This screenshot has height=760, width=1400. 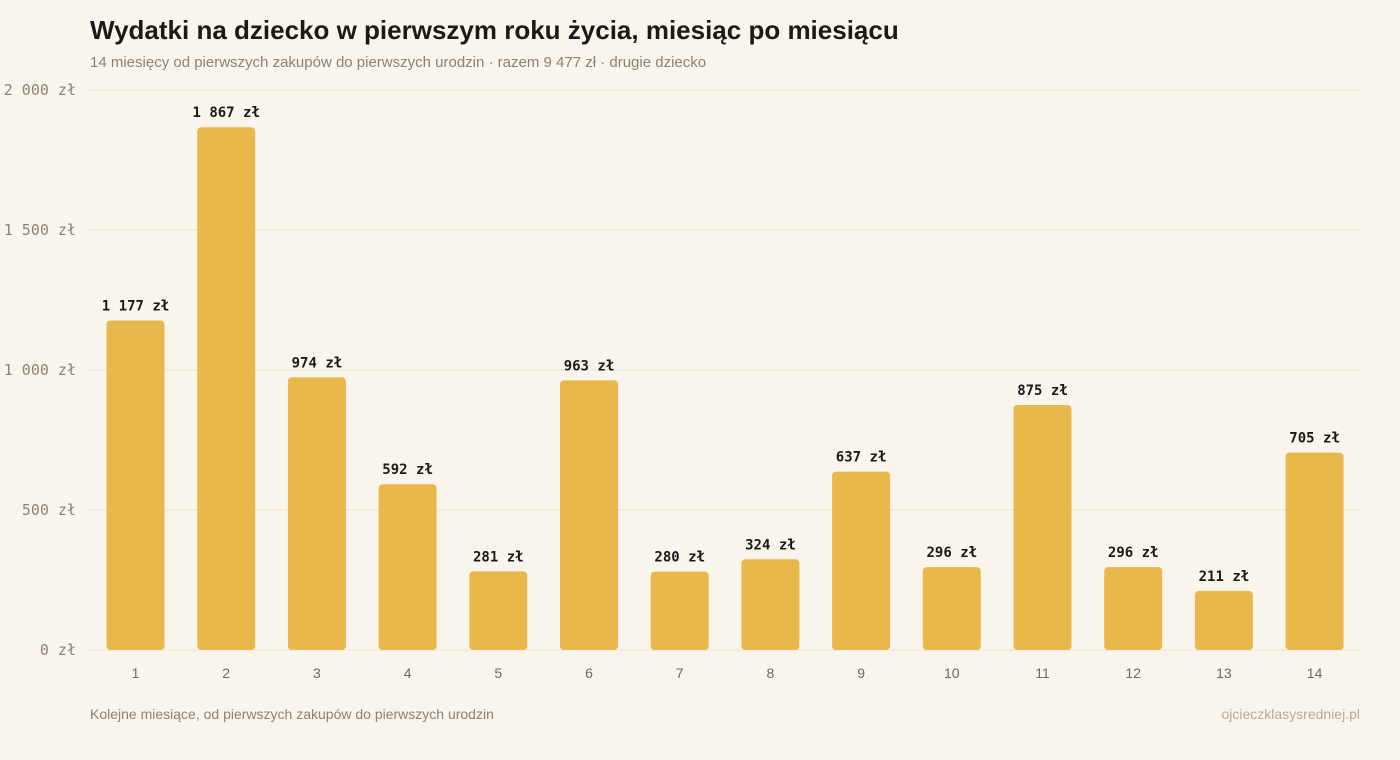 I want to click on data-label: 974 zł, so click(x=317, y=363).